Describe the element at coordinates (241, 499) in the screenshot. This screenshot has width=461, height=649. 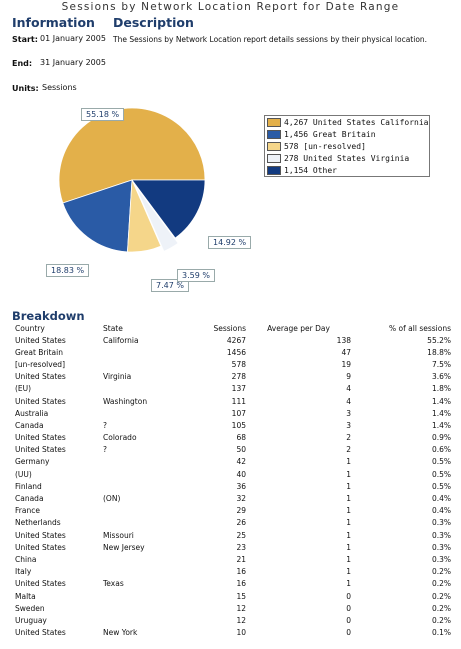
I see `cell-sessions: 32` at that location.